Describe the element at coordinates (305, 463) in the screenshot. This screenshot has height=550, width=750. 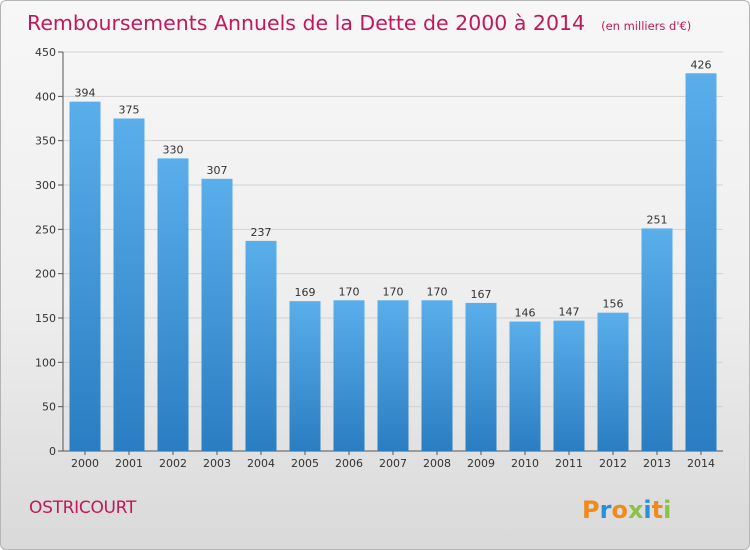
I see `x-tick-label-2005: 2005` at that location.